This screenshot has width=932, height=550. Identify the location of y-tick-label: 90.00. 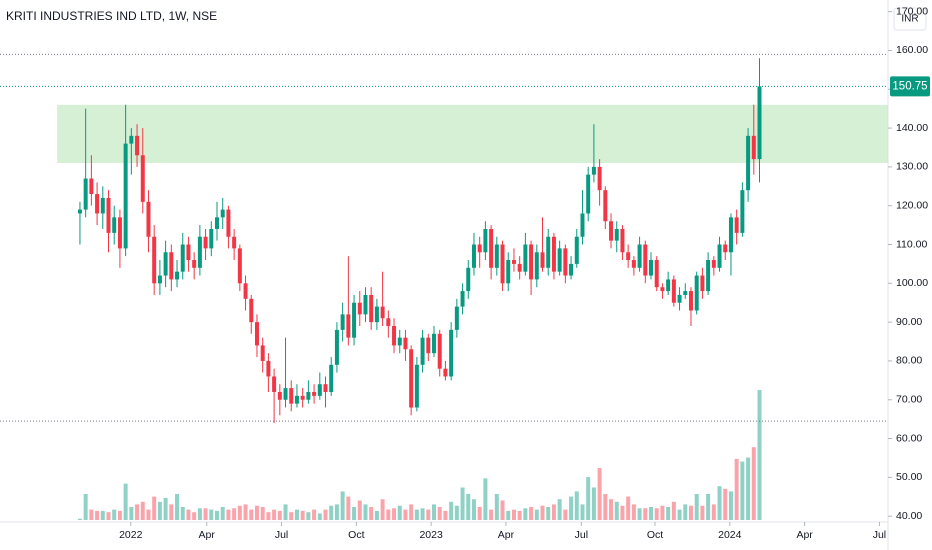
(909, 322).